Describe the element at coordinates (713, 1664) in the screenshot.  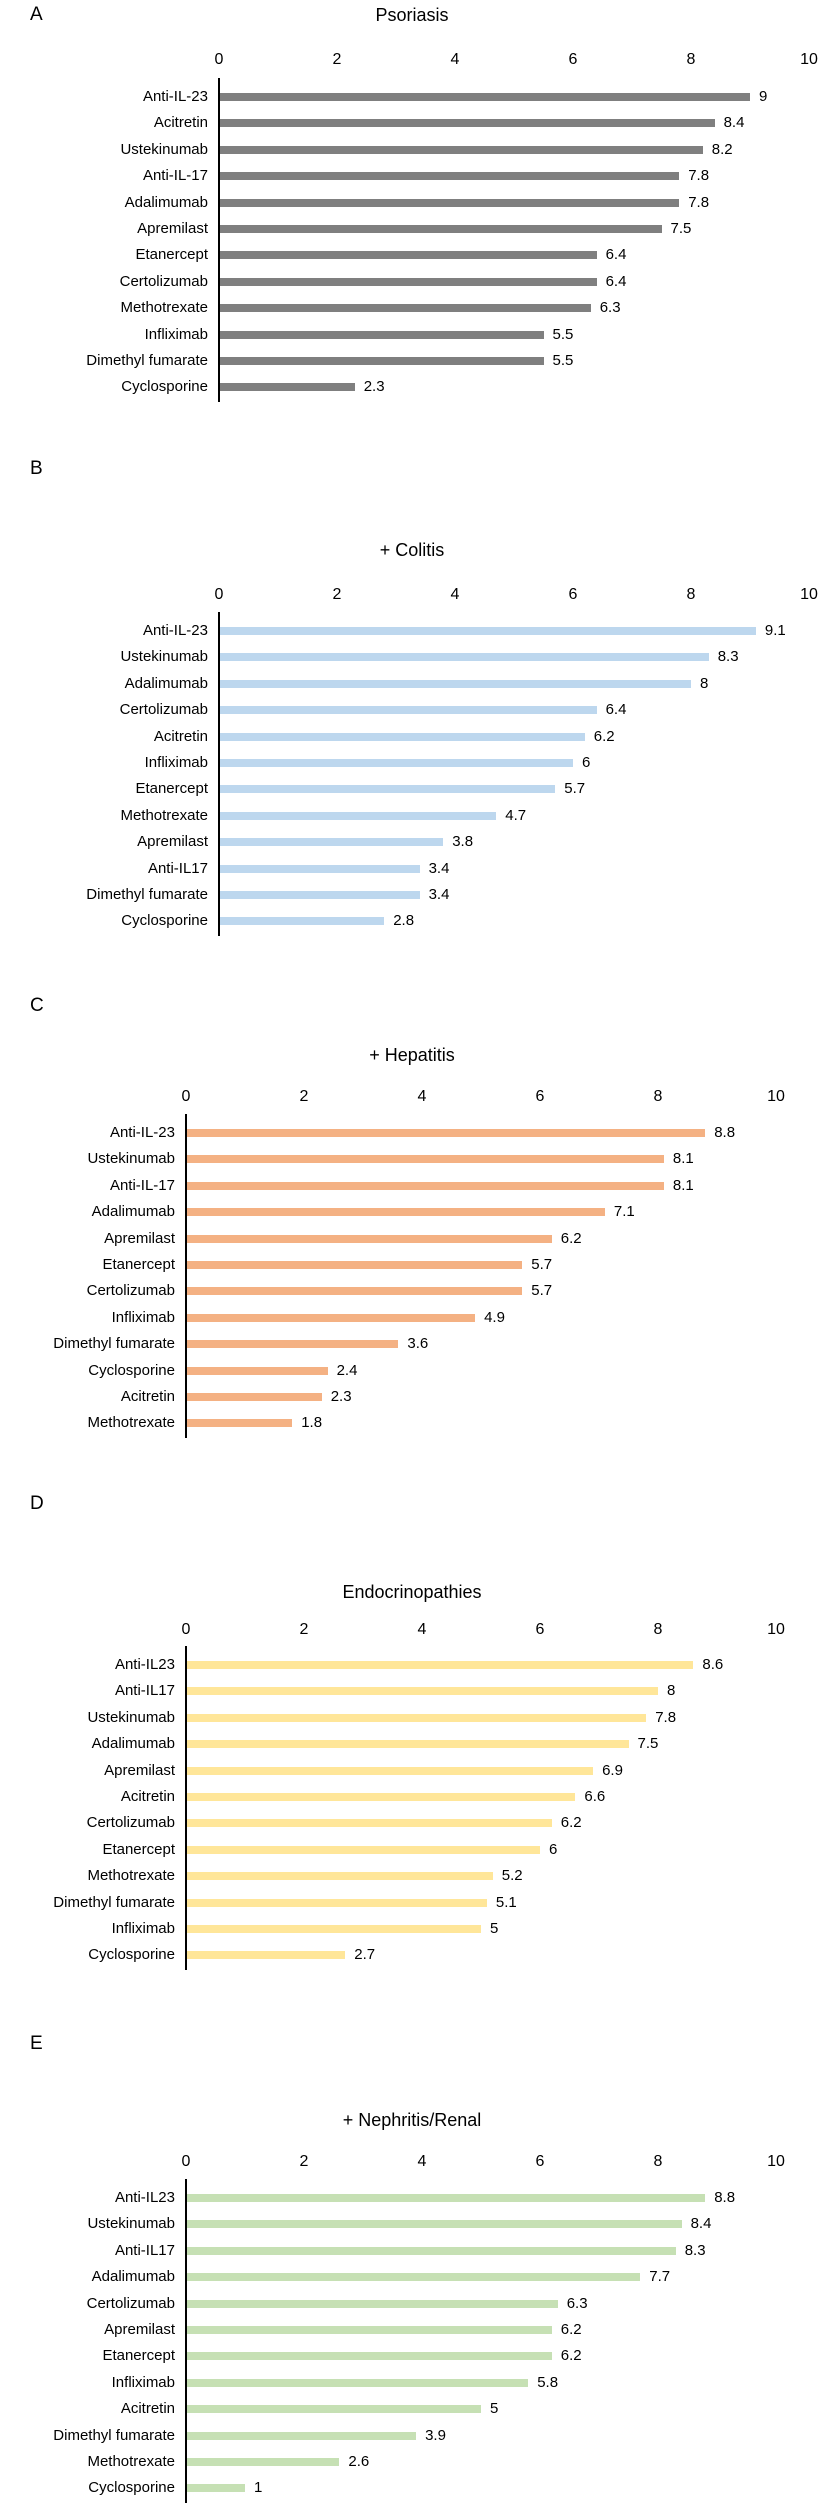
I see `bar-value: 8.6` at that location.